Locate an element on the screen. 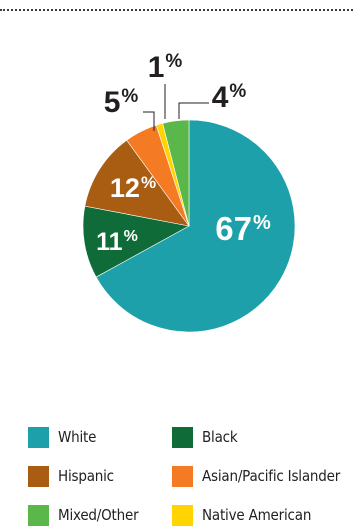  legend-item-mixed-other: Mixed/Other is located at coordinates (100, 515).